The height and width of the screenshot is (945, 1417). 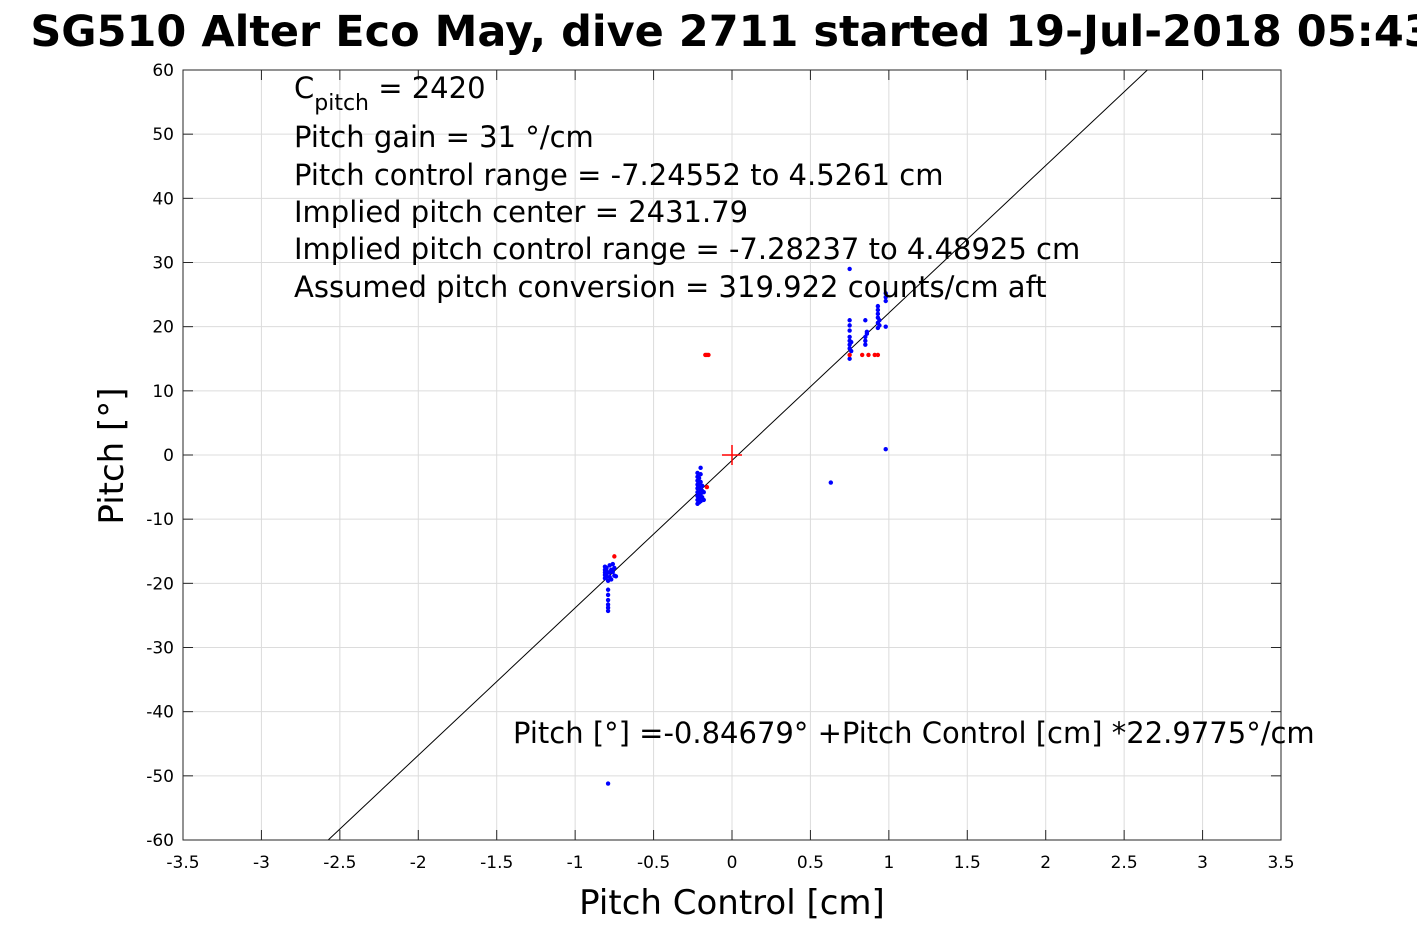 I want to click on x-tick-label: 0, so click(x=732, y=863).